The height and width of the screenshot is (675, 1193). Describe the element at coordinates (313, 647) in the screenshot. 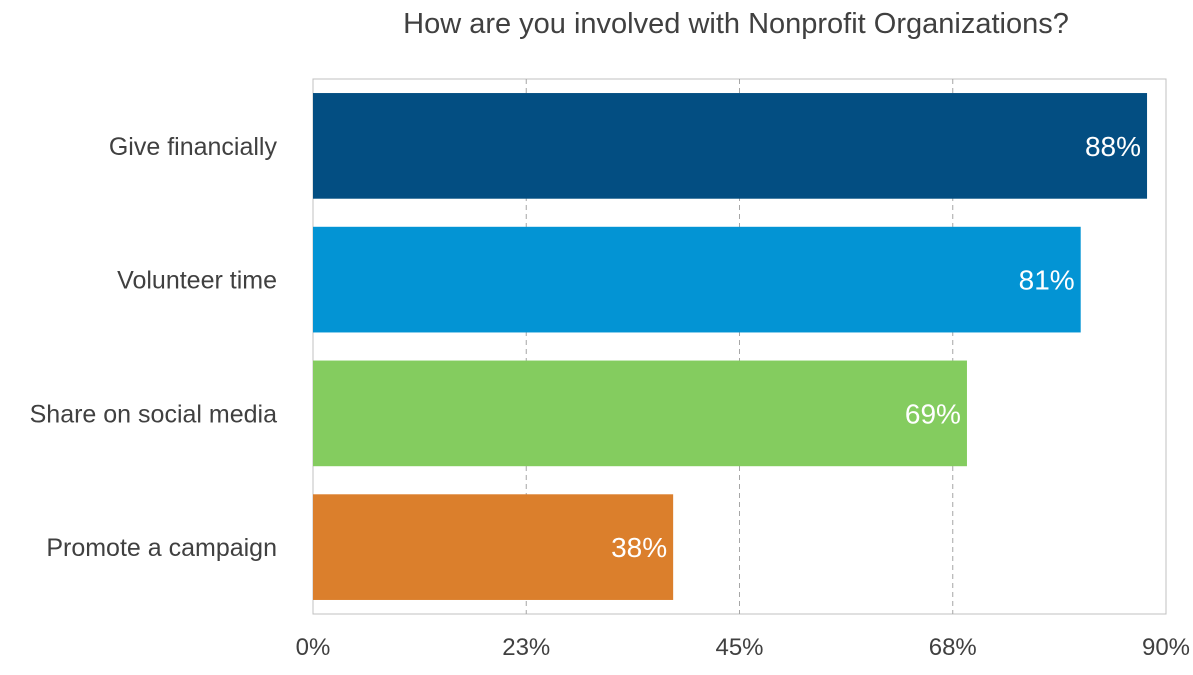

I see `x-tick-label: 0%` at that location.